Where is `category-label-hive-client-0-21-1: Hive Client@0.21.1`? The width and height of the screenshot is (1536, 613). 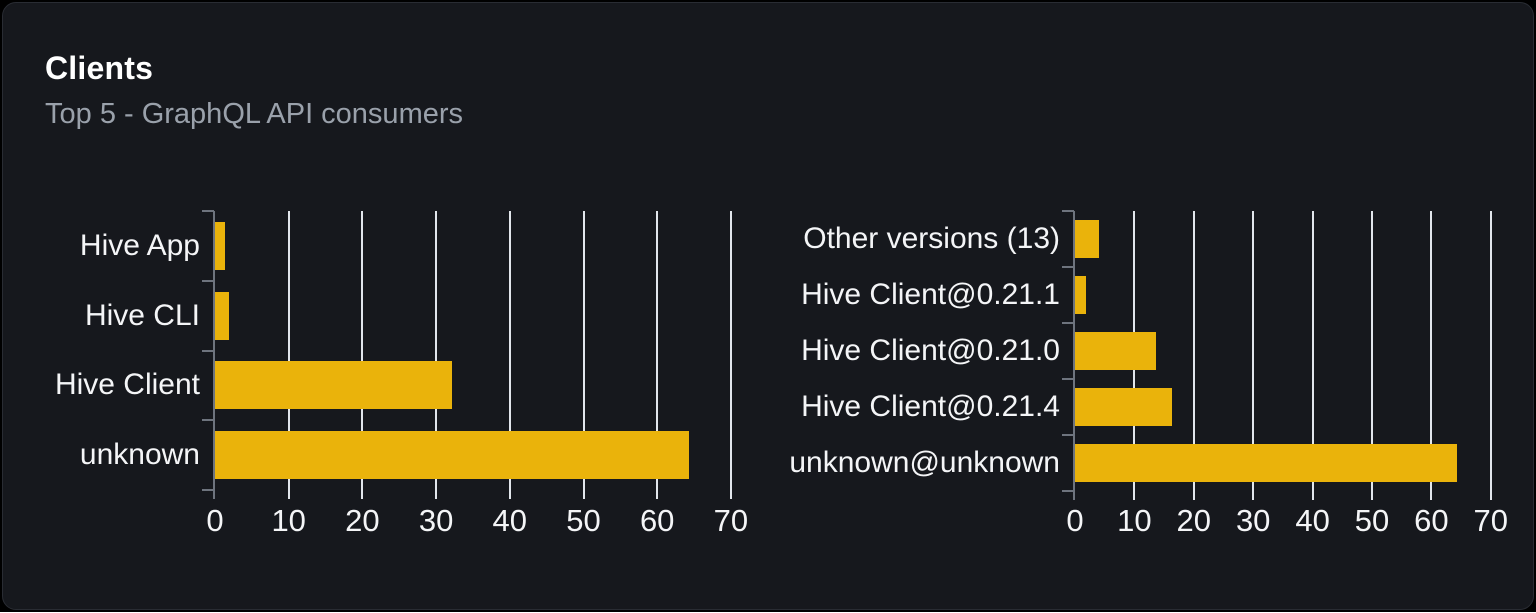
category-label-hive-client-0-21-1: Hive Client@0.21.1 is located at coordinates (900, 295).